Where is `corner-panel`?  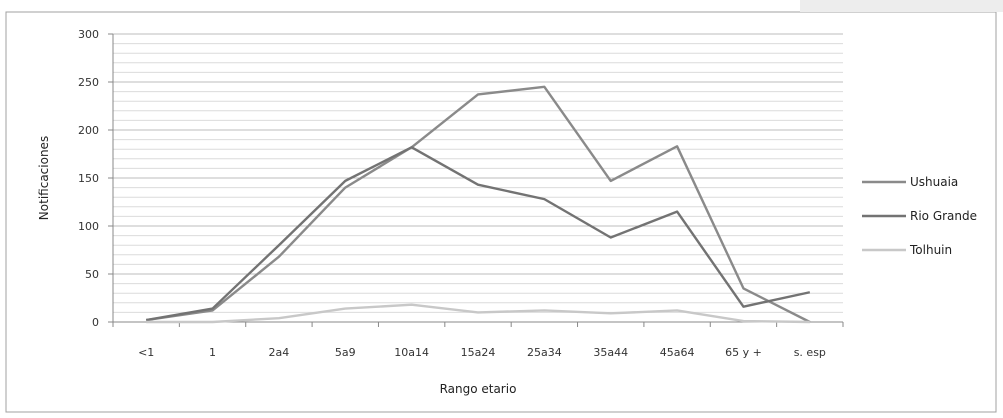 corner-panel is located at coordinates (901, 6).